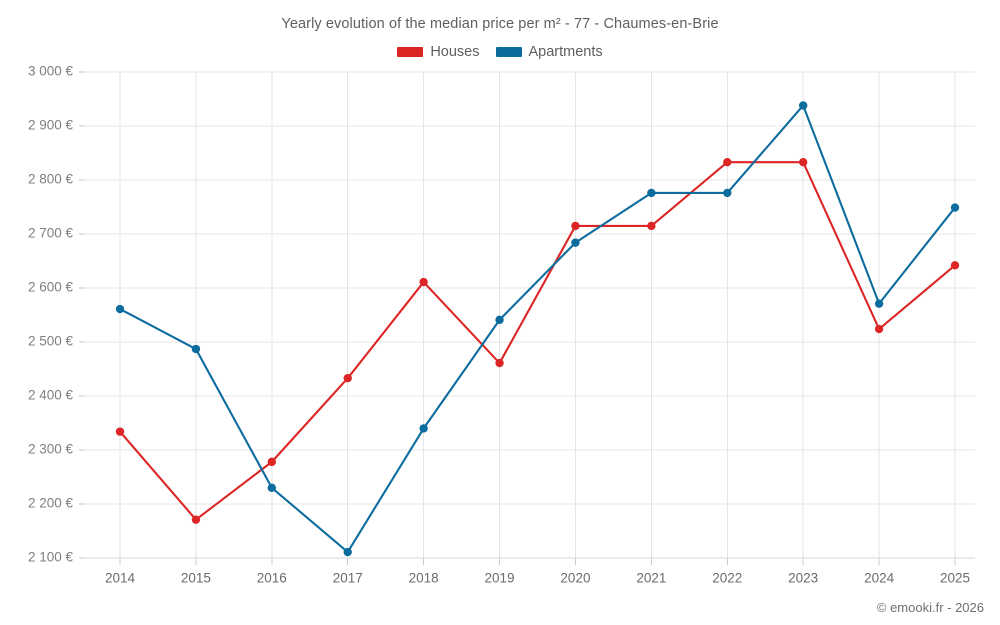 This screenshot has height=625, width=1000. Describe the element at coordinates (51, 395) in the screenshot. I see `y-axis-tick-label: 2 400 €` at that location.